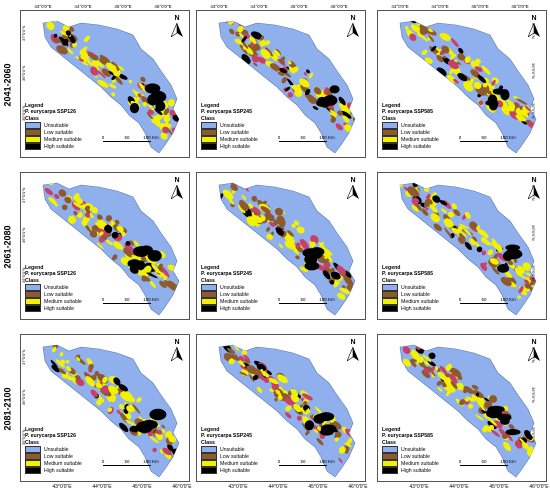  I want to click on latitude-label: 35°0'0"N, so click(534, 273).